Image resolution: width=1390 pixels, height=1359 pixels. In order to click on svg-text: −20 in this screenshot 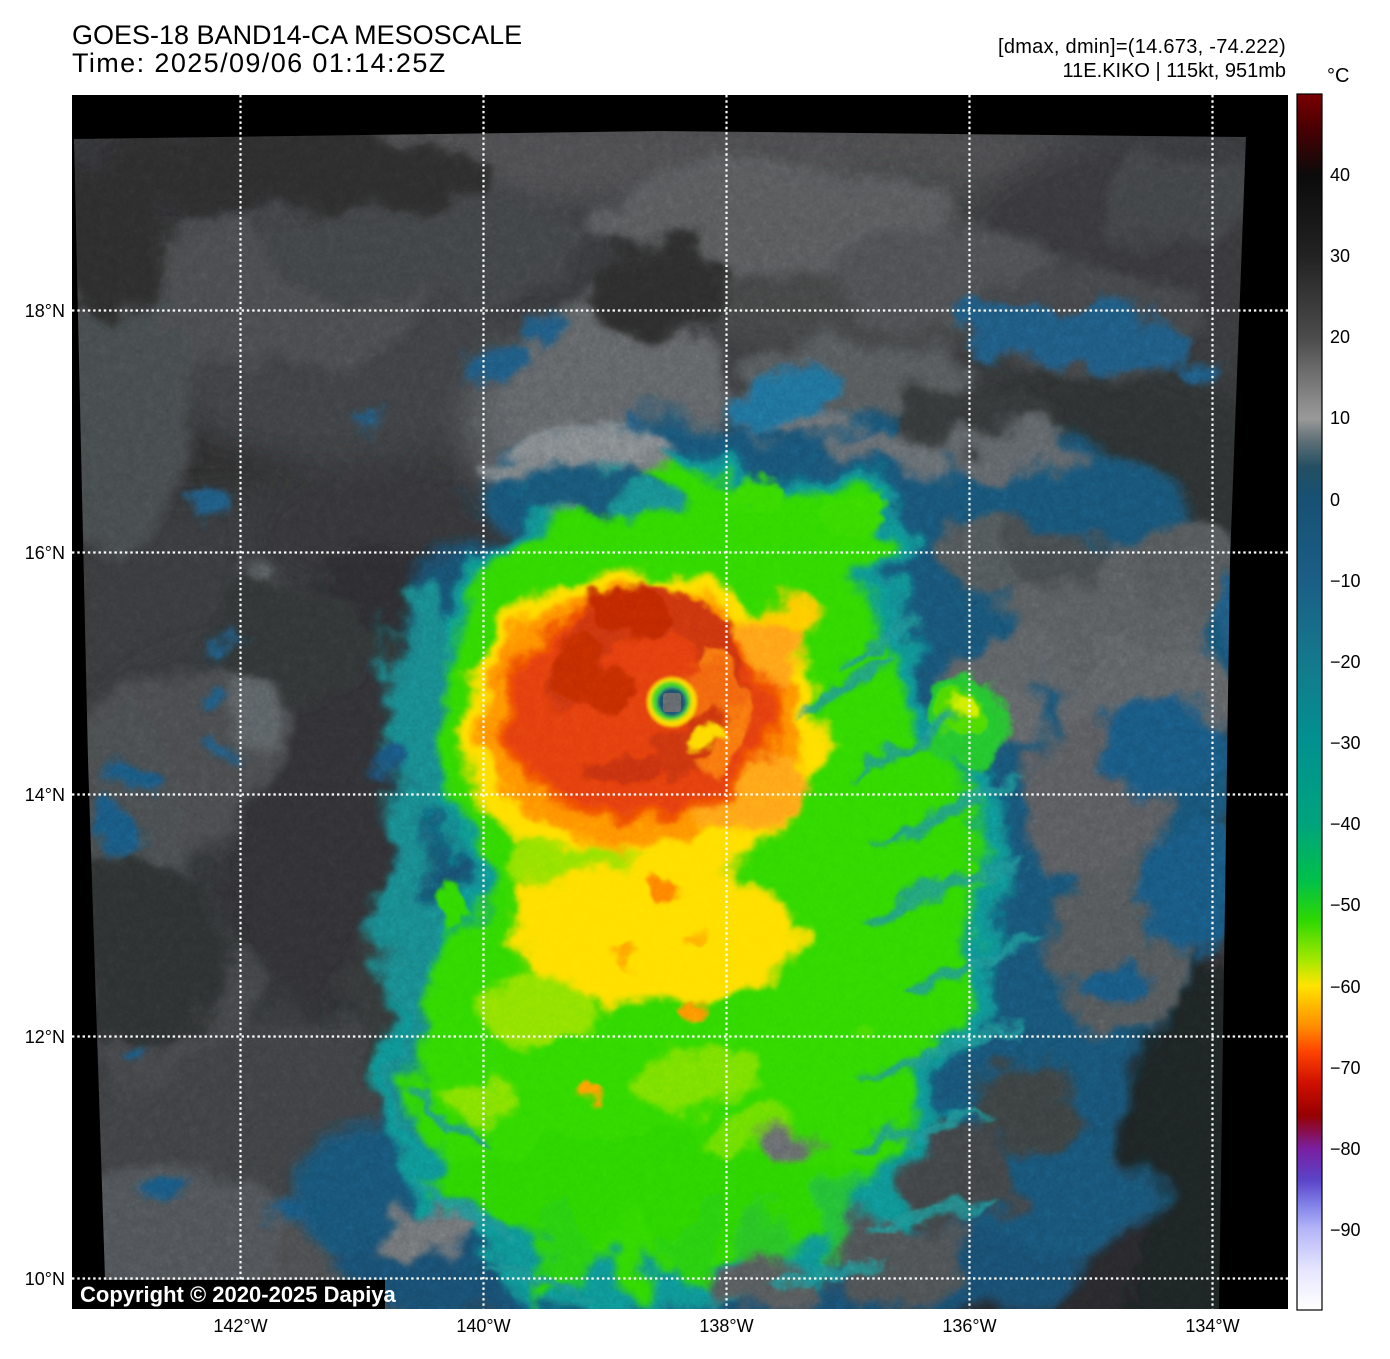, I will do `click(1345, 662)`.